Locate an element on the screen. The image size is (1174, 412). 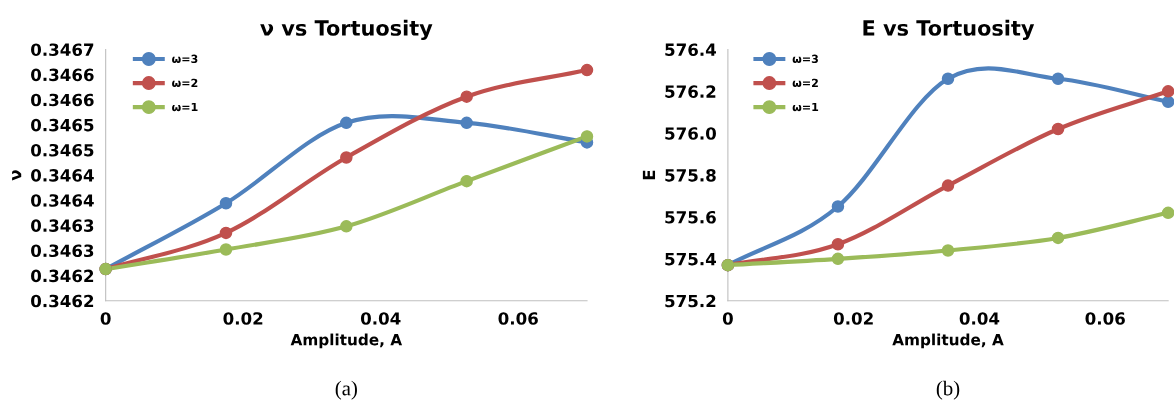
text: (a) is located at coordinates (346, 390).